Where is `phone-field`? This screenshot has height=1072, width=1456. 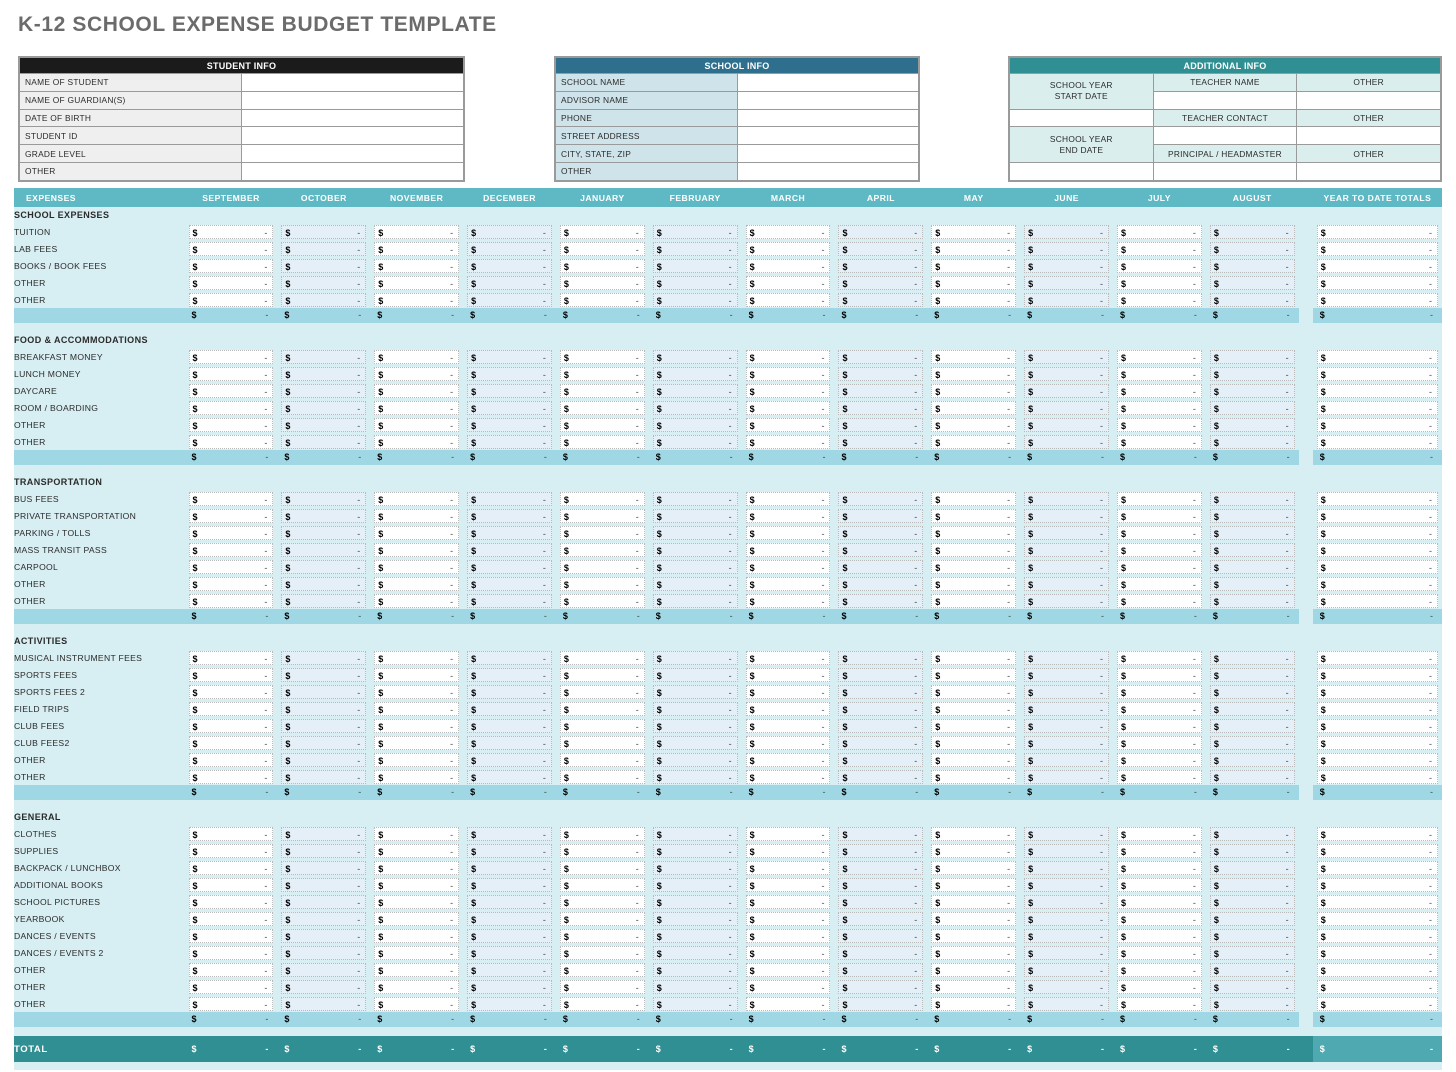 phone-field is located at coordinates (827, 118).